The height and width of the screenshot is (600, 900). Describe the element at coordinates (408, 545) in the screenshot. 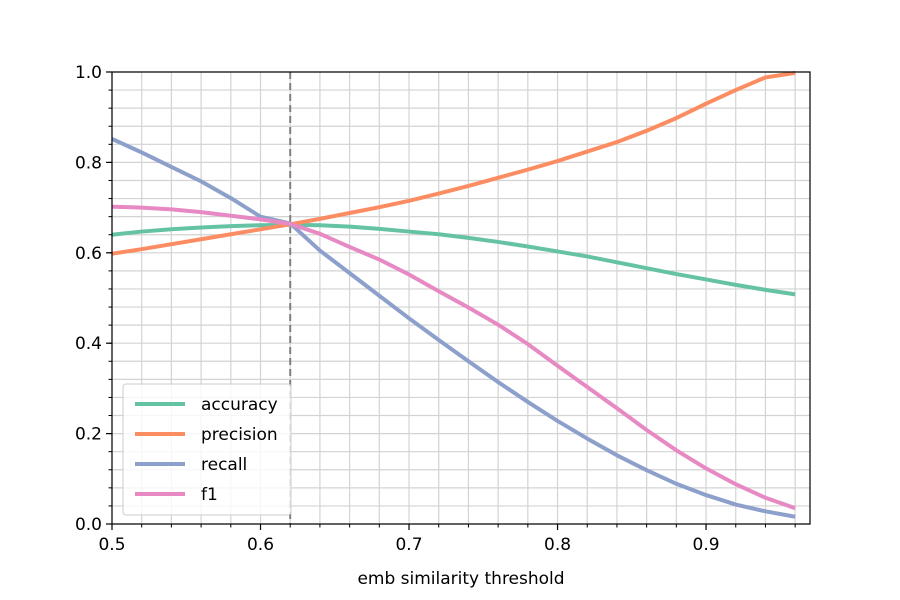

I see `x-tick-label: 0.7` at that location.